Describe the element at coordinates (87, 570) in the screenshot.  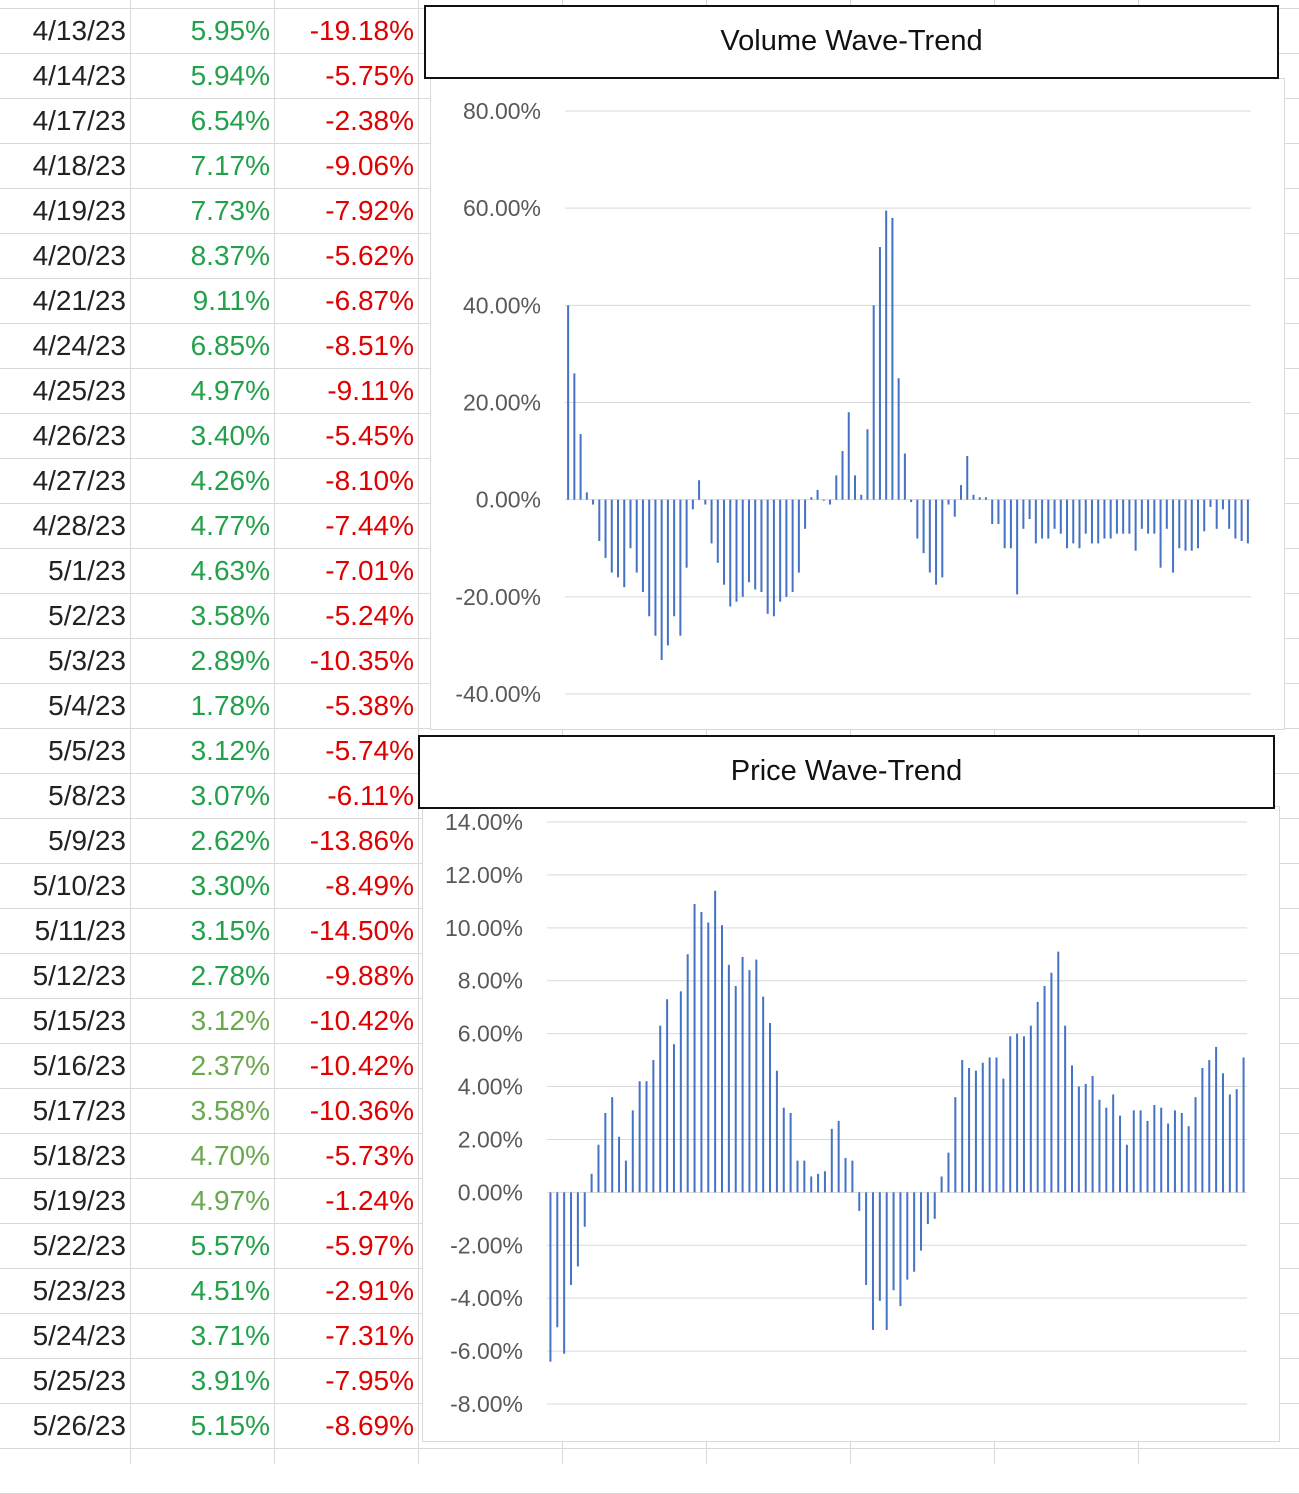
I see `date-cell: 5/1/23` at that location.